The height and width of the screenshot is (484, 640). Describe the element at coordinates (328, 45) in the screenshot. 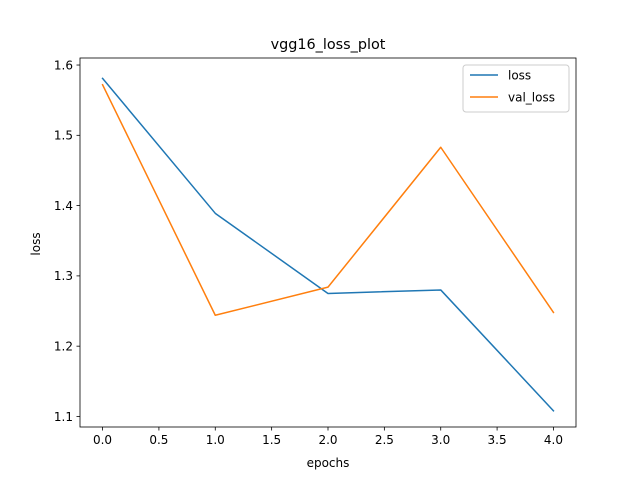

I see `chart-title: vgg16_loss_plot` at that location.